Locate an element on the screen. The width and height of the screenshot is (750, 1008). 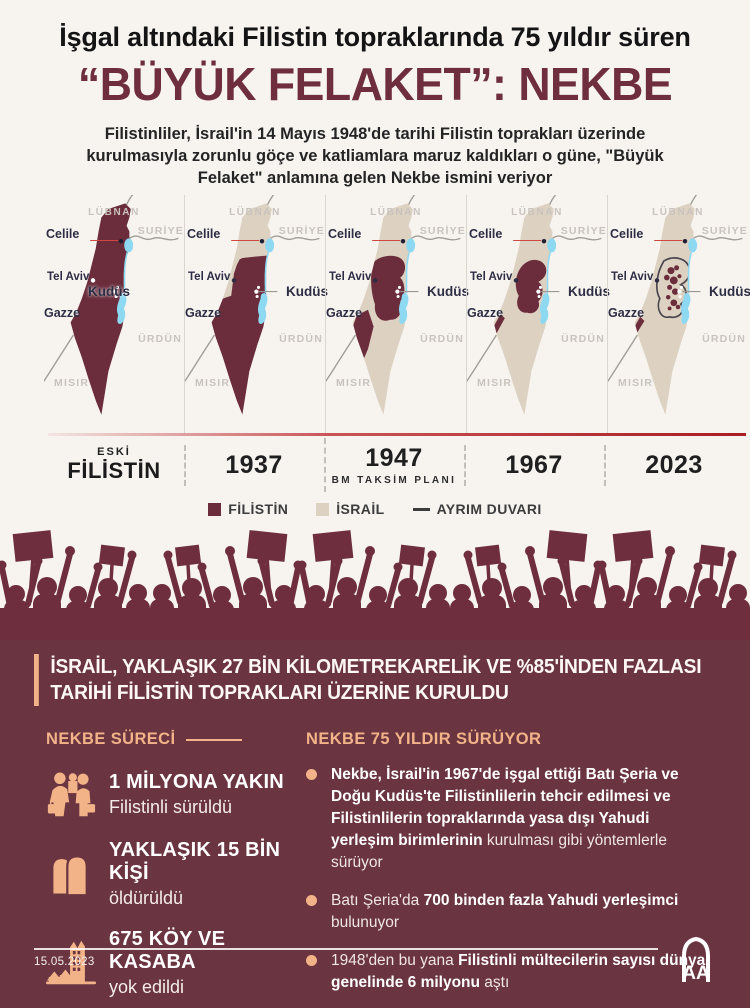
palestine-map-1-svg is located at coordinates (111, 305).